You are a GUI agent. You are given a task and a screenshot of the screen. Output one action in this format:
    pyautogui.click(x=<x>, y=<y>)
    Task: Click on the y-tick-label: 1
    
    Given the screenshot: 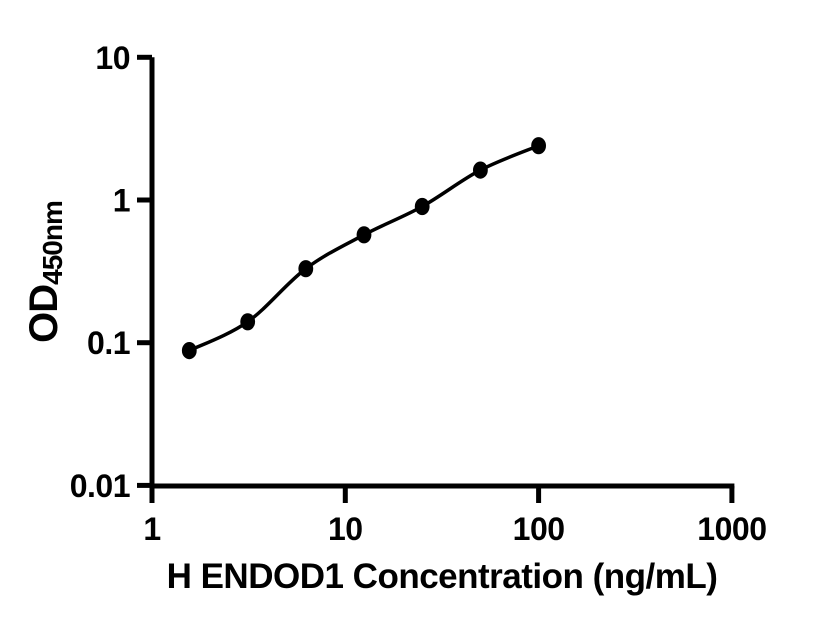 What is the action you would take?
    pyautogui.click(x=121, y=201)
    